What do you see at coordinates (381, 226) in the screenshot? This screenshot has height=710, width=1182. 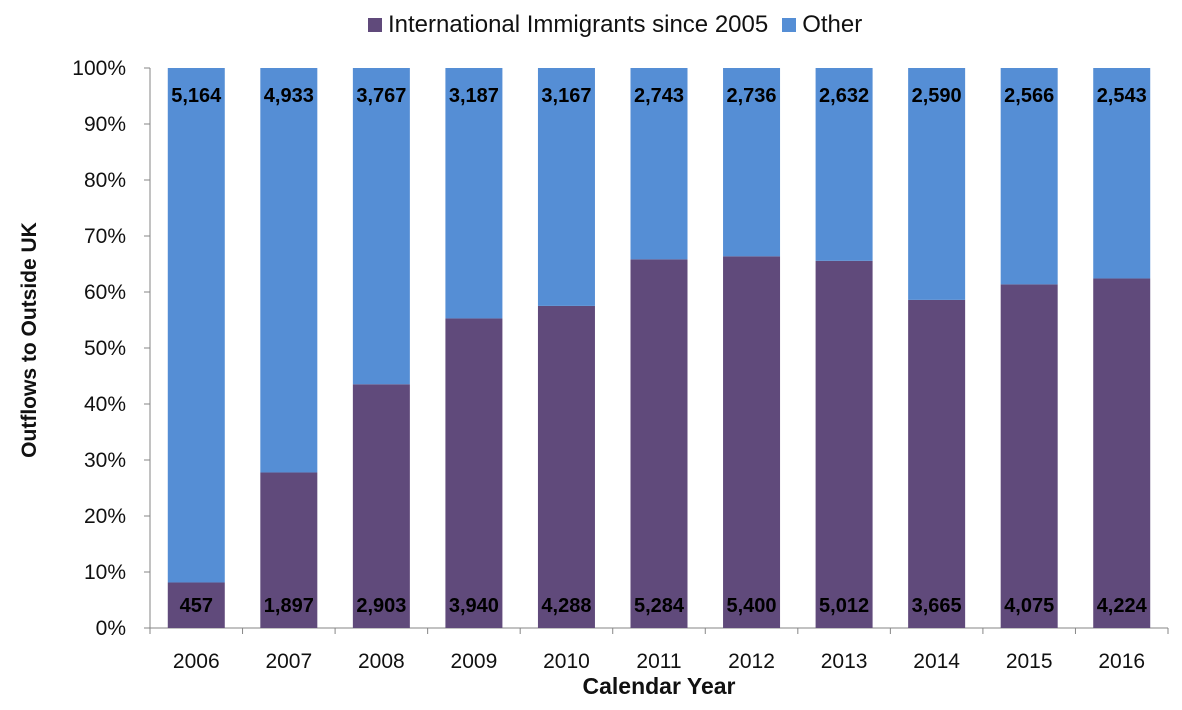 I see `bar-other-2008` at bounding box center [381, 226].